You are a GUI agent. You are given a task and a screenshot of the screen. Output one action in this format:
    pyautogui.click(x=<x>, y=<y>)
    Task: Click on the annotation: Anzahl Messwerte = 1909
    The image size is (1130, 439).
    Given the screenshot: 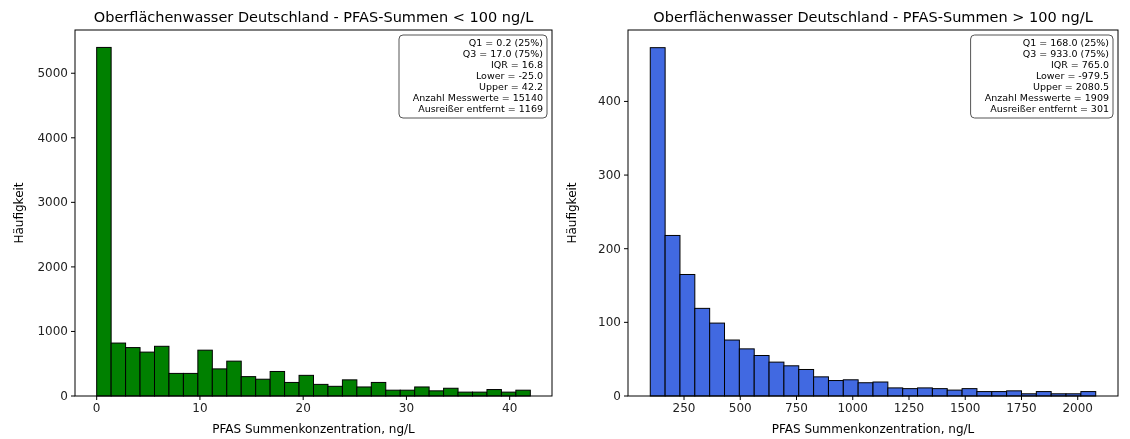 What is the action you would take?
    pyautogui.click(x=1046, y=97)
    